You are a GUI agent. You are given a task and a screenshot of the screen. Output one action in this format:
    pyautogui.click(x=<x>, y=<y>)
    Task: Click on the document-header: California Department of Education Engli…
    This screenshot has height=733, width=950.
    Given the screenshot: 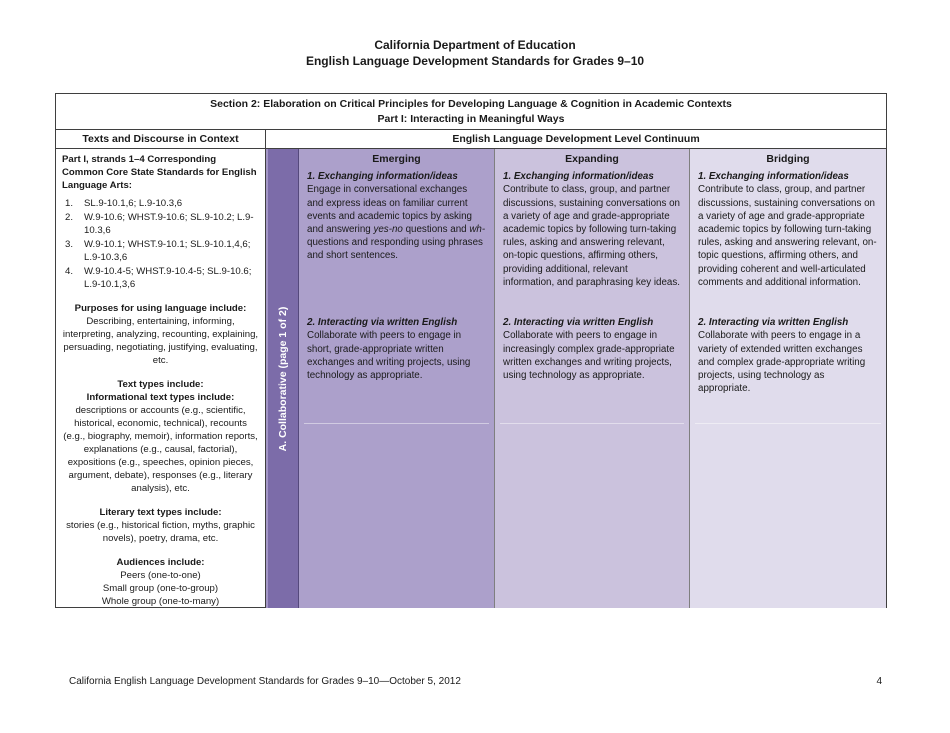 What is the action you would take?
    pyautogui.click(x=475, y=53)
    